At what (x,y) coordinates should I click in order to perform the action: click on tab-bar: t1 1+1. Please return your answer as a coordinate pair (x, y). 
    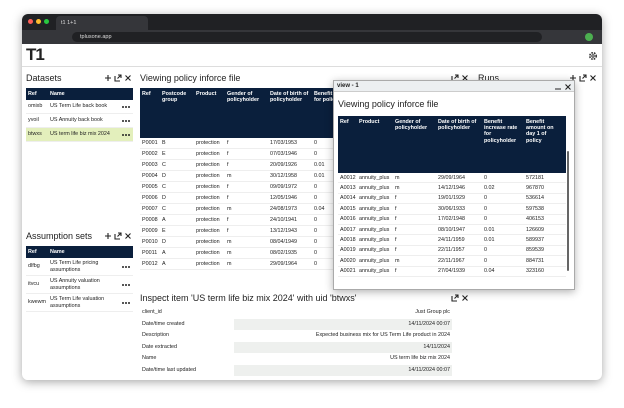
    Looking at the image, I should click on (312, 22).